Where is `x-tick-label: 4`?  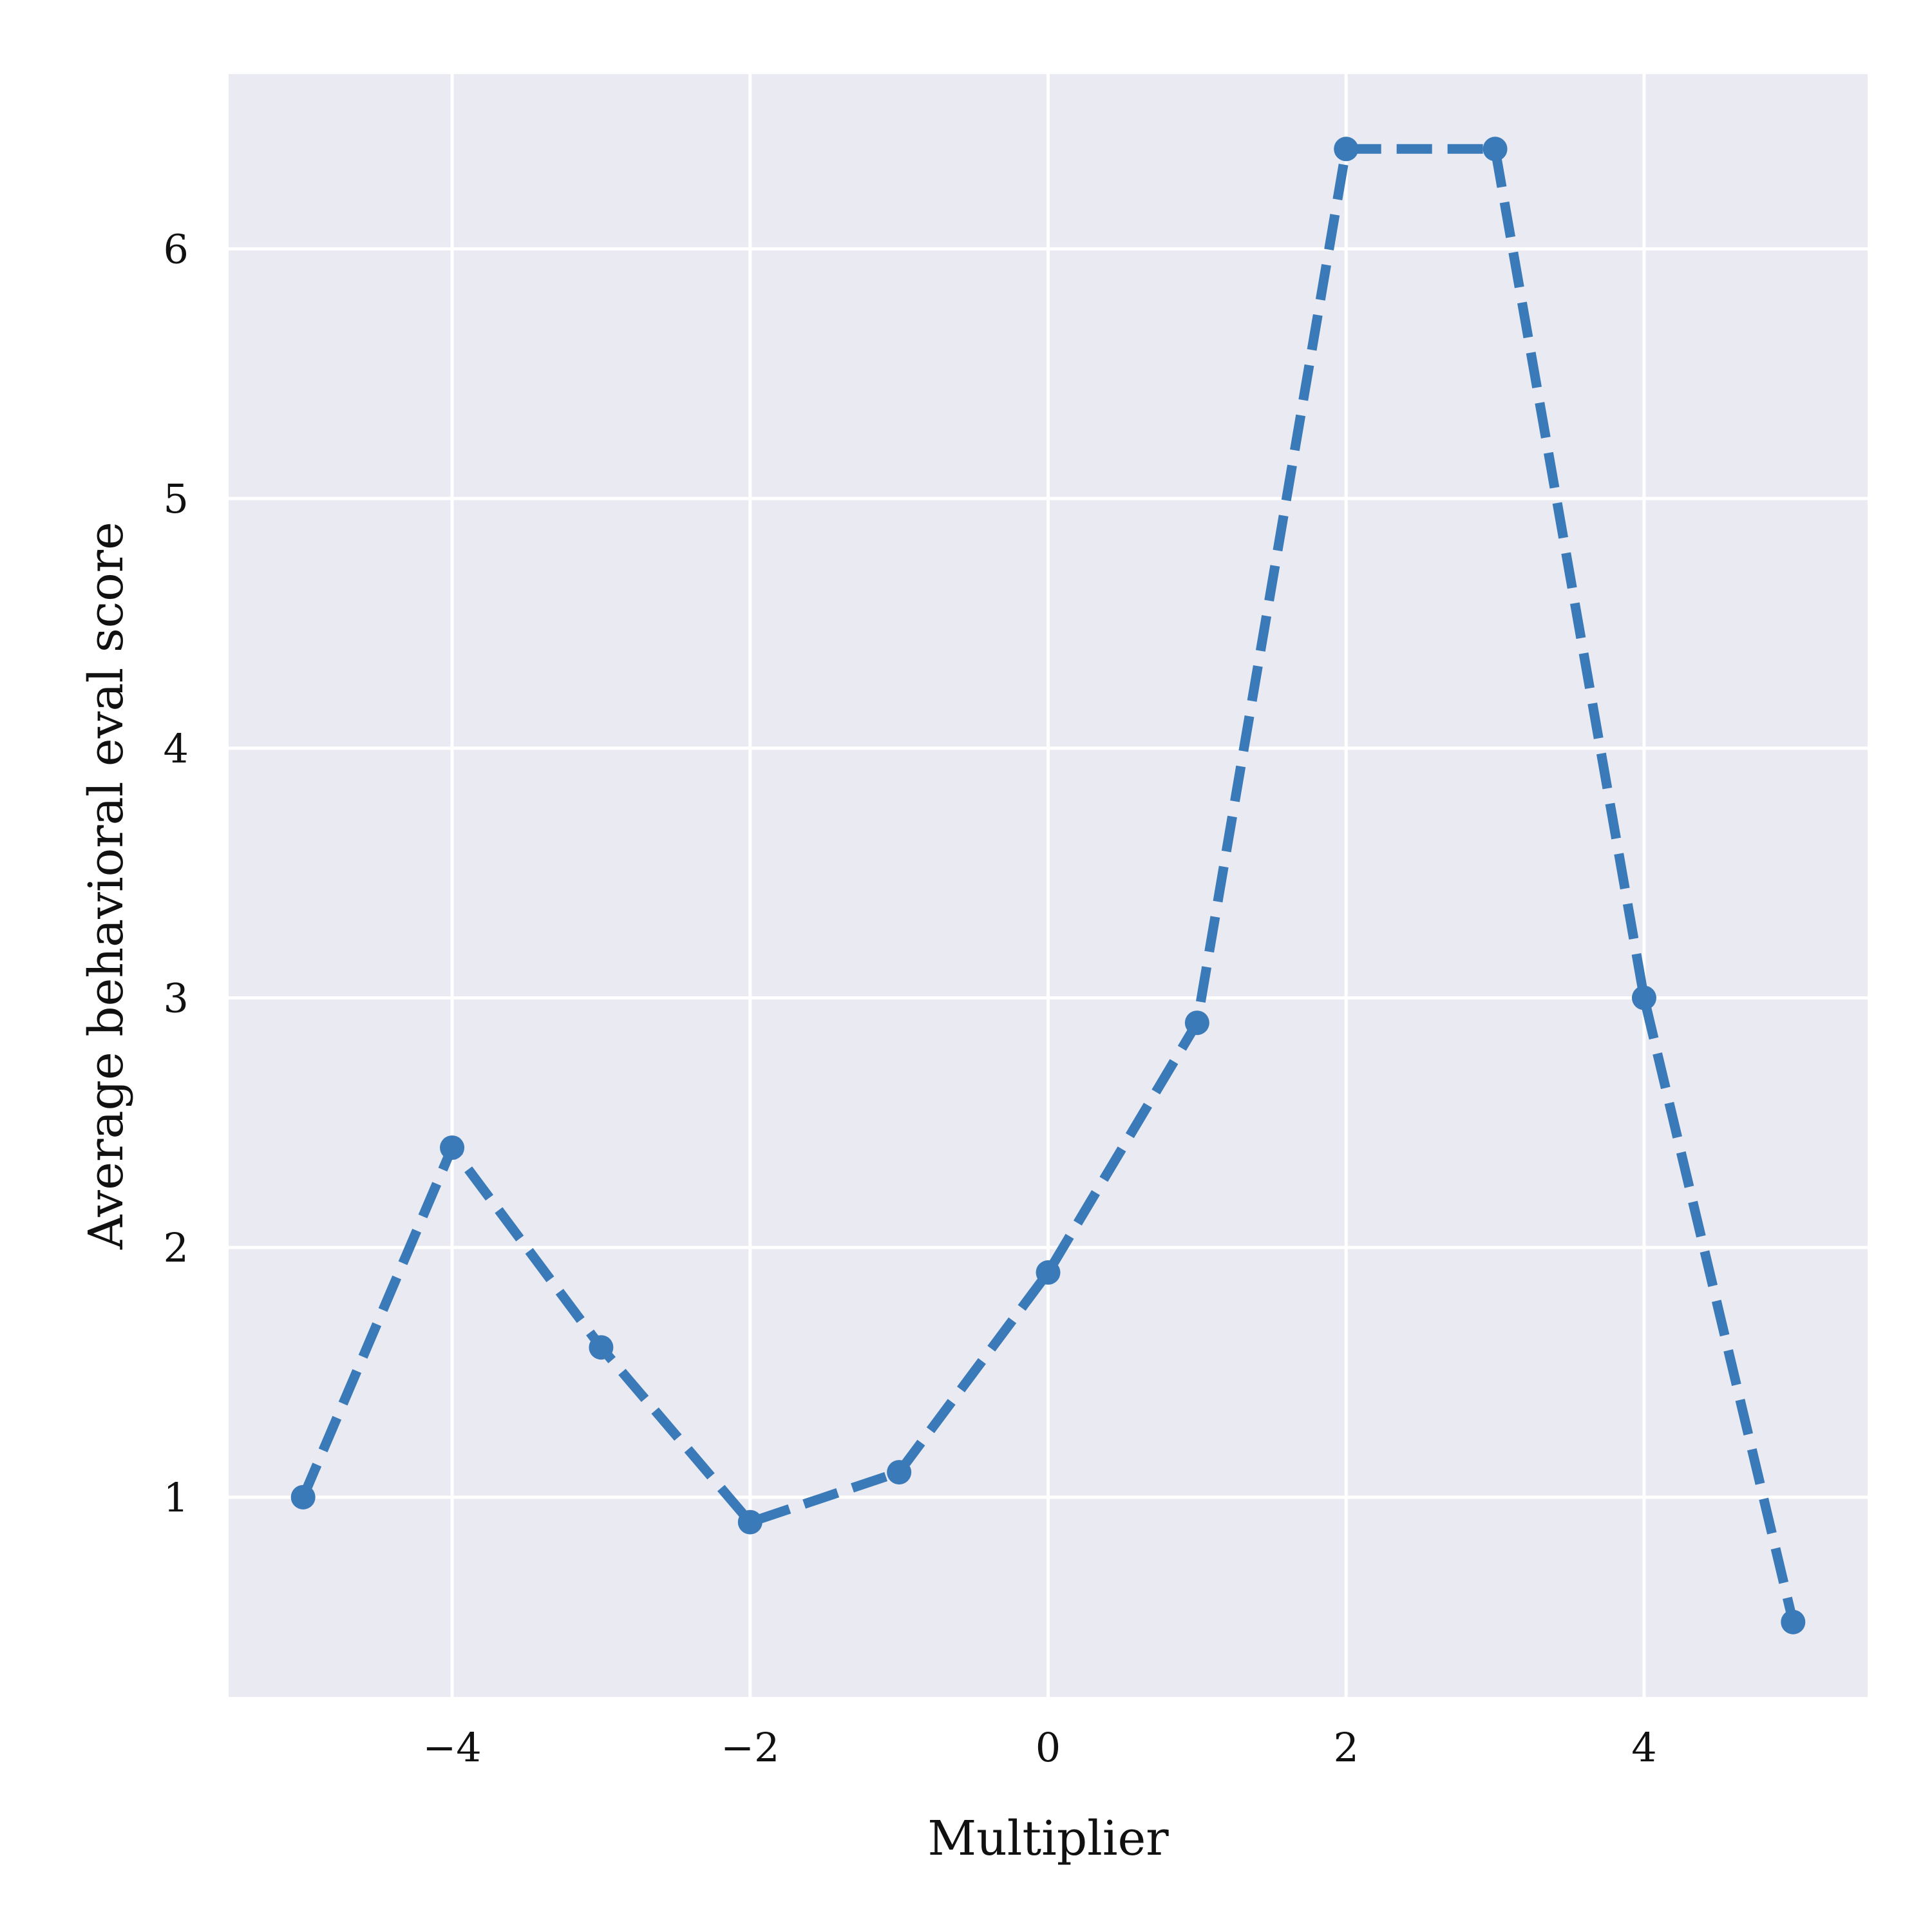 x-tick-label: 4 is located at coordinates (1643, 1748).